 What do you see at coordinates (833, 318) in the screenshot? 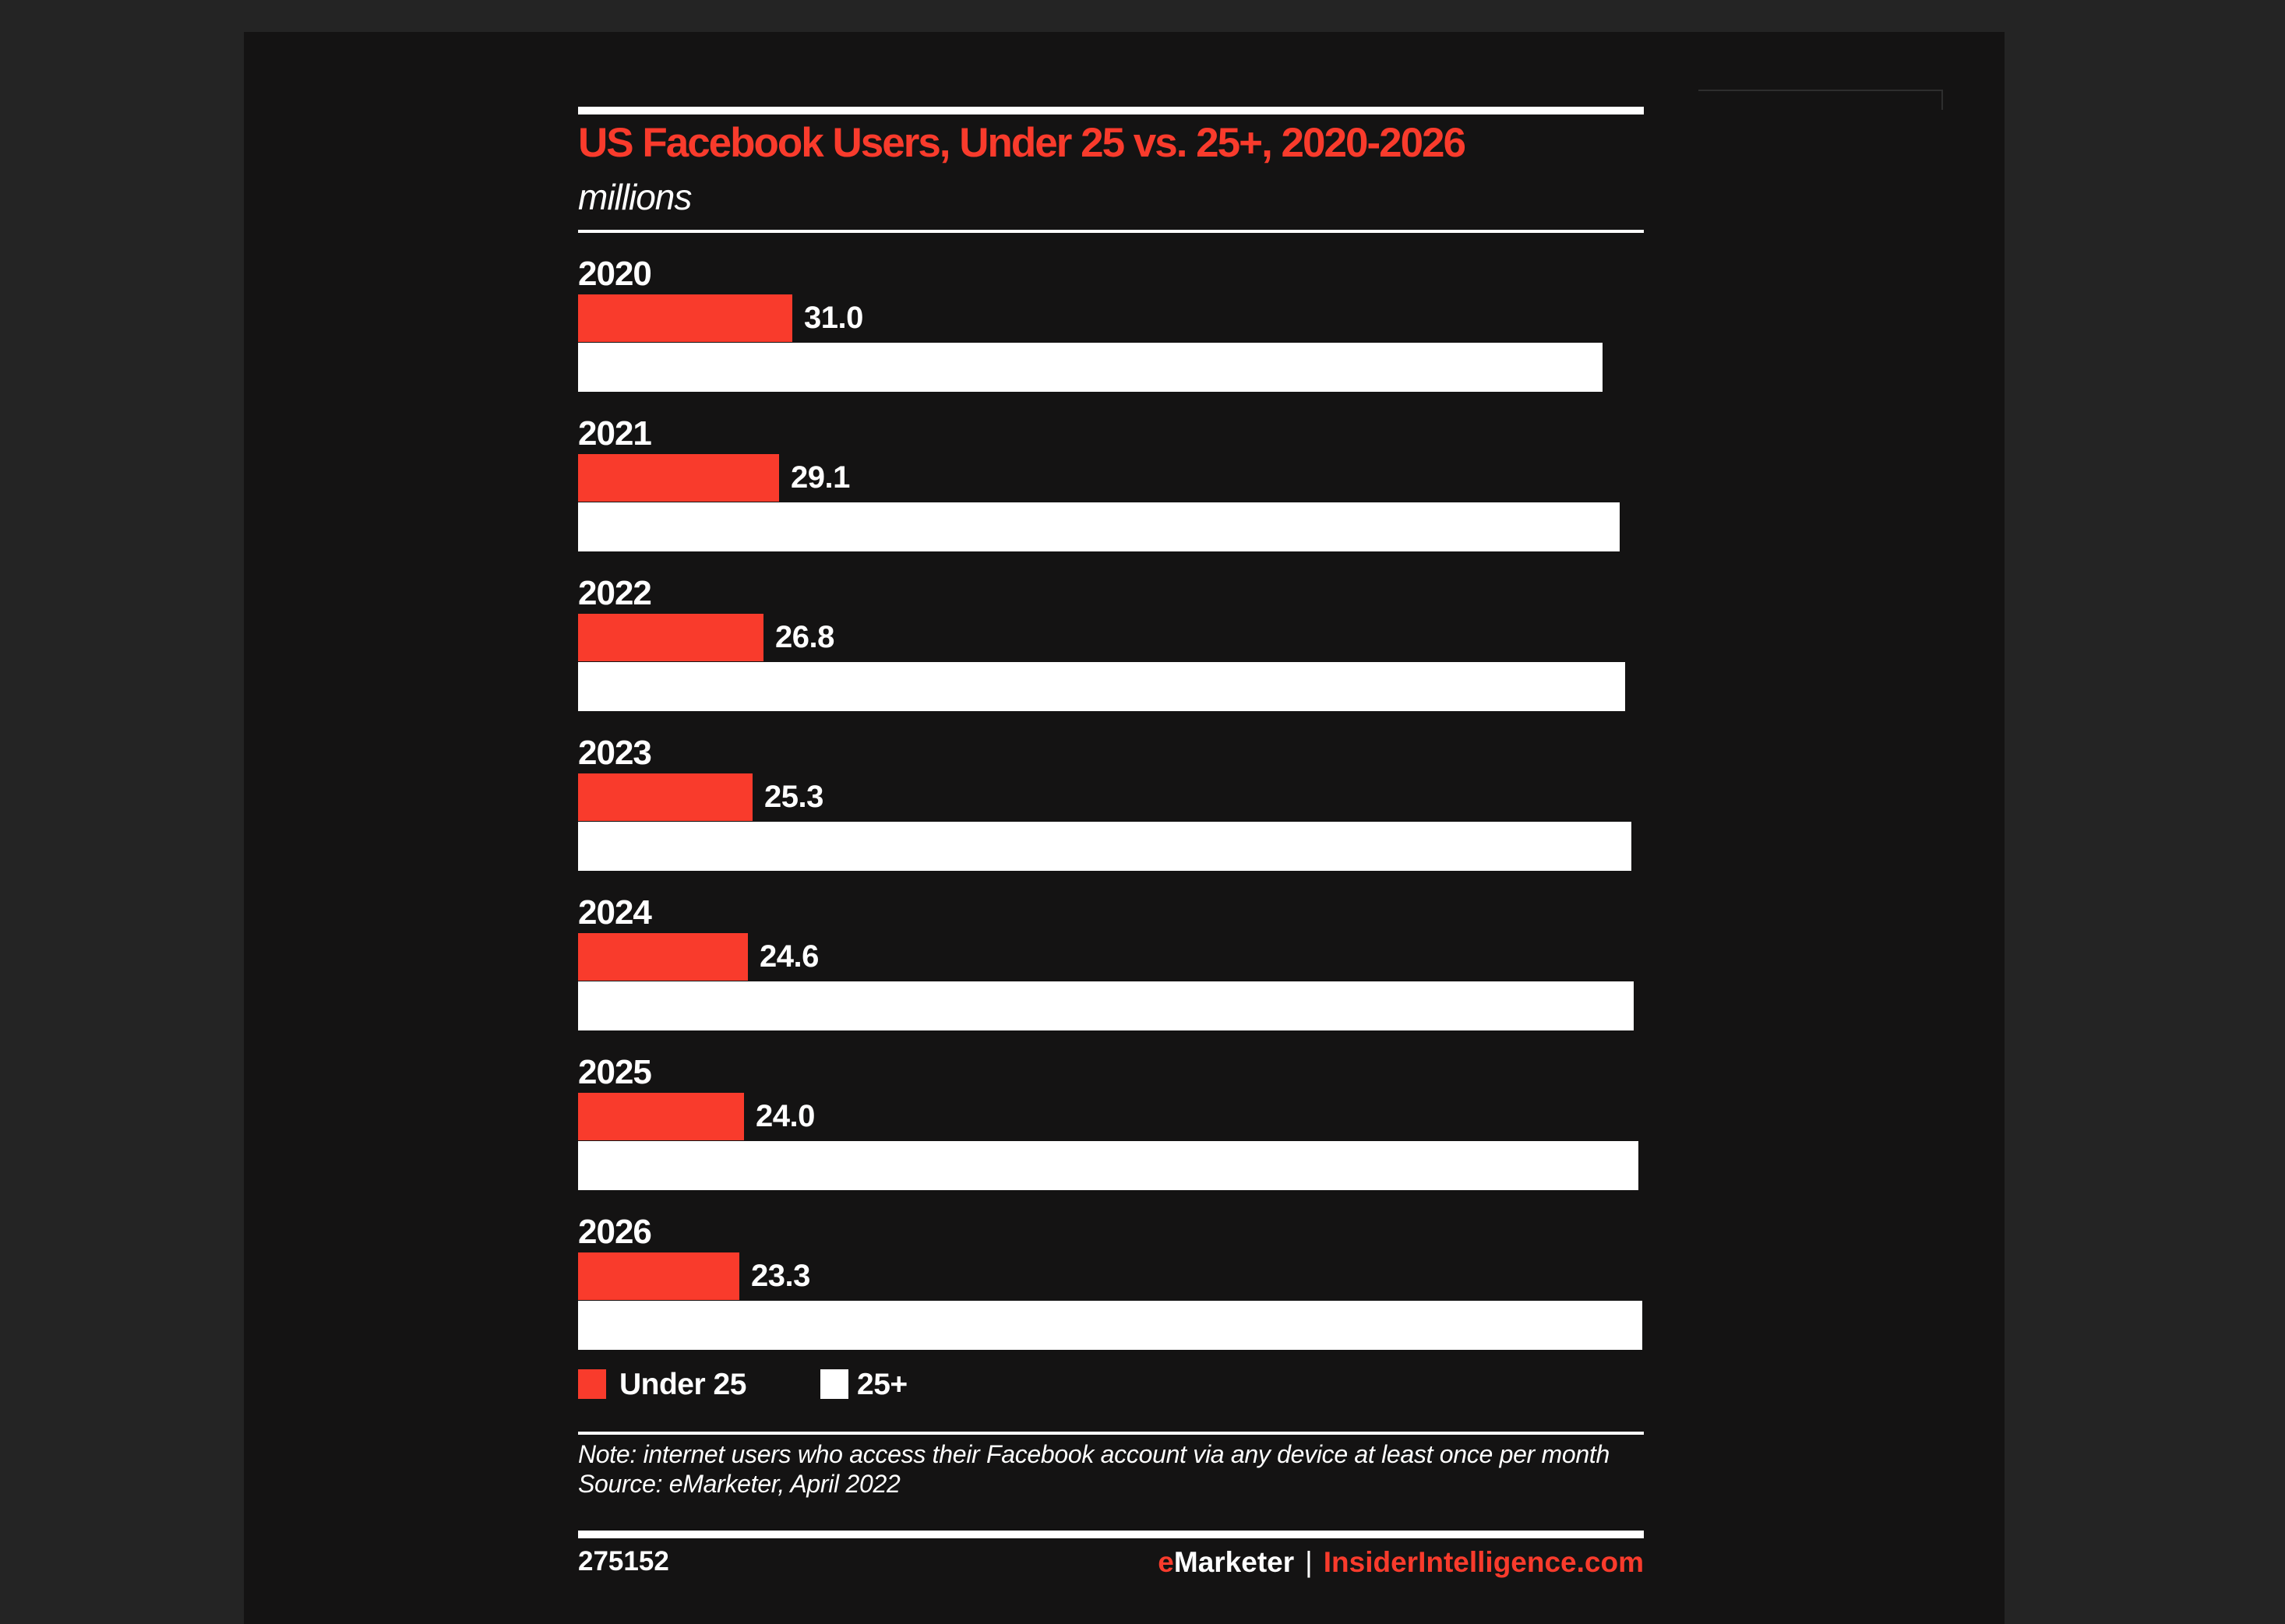
I see `bar-value-label: 31.0` at bounding box center [833, 318].